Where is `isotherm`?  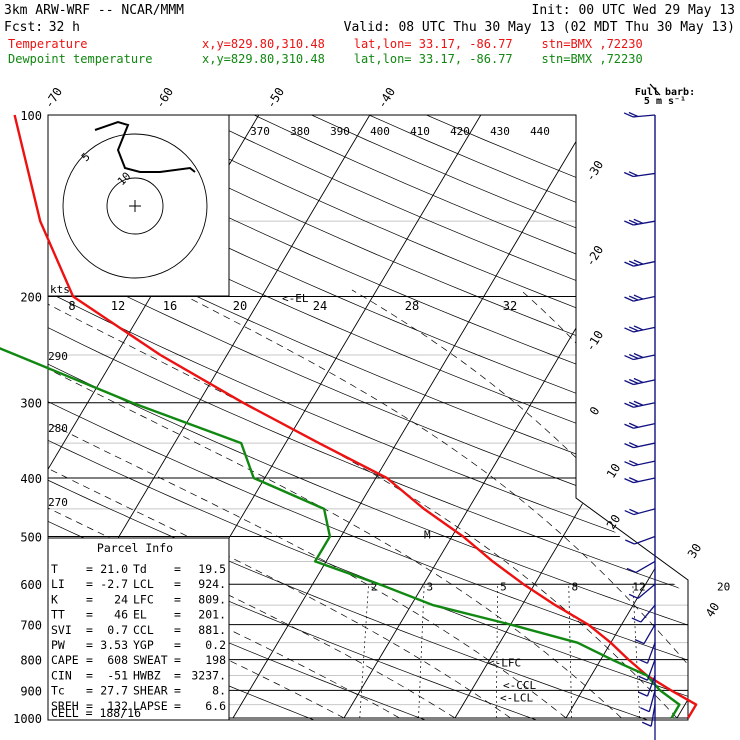
isotherm is located at coordinates (626, 615).